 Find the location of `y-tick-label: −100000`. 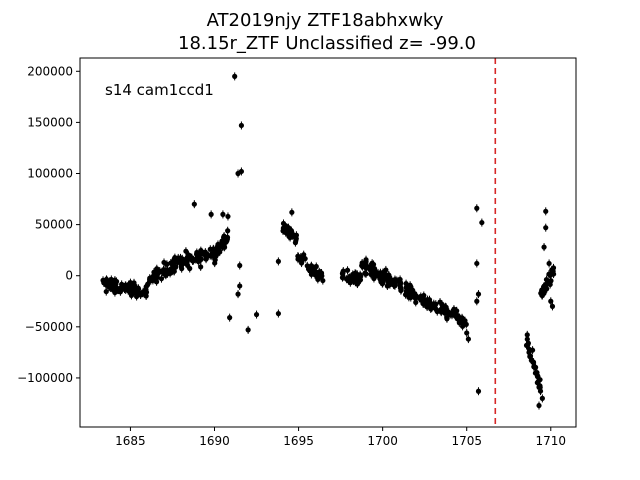

y-tick-label: −100000 is located at coordinates (45, 378).